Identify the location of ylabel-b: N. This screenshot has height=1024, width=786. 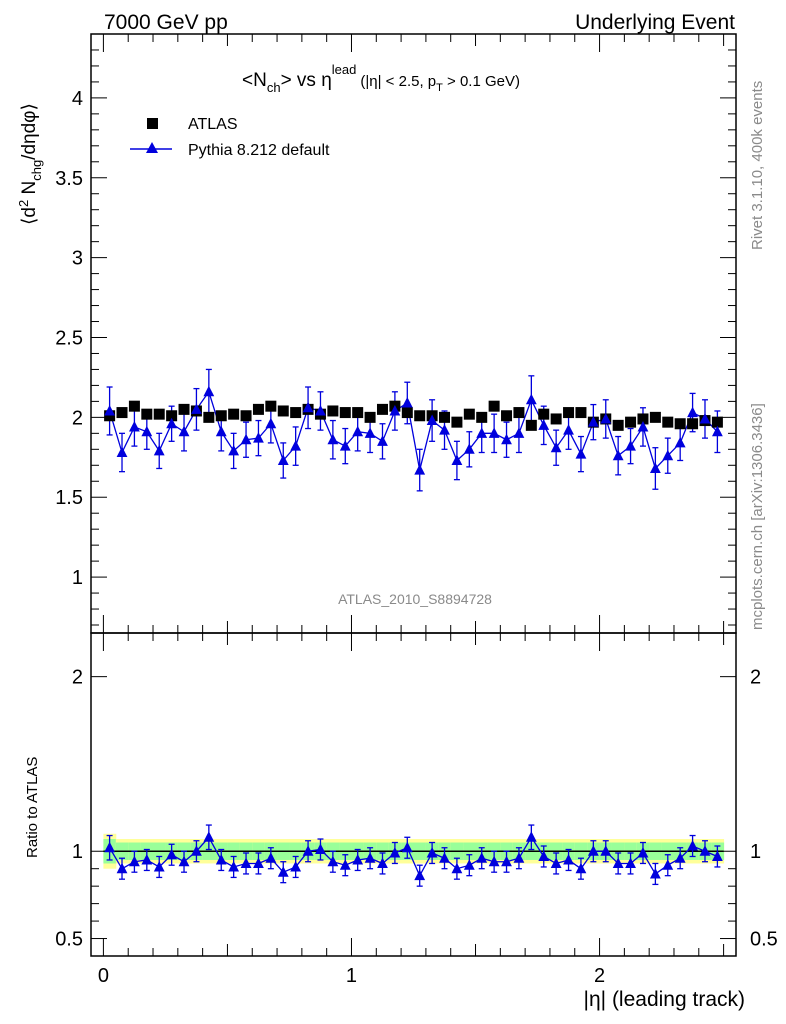
(29, 190).